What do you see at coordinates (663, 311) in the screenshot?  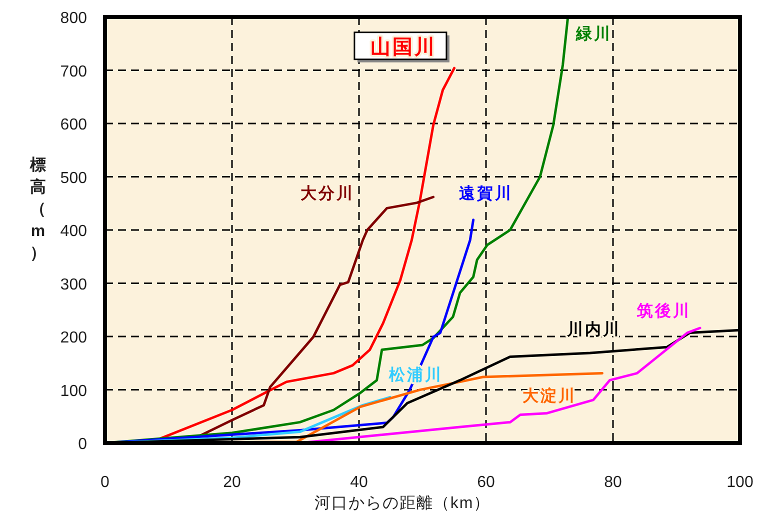 I see `series-label: 筑後川` at bounding box center [663, 311].